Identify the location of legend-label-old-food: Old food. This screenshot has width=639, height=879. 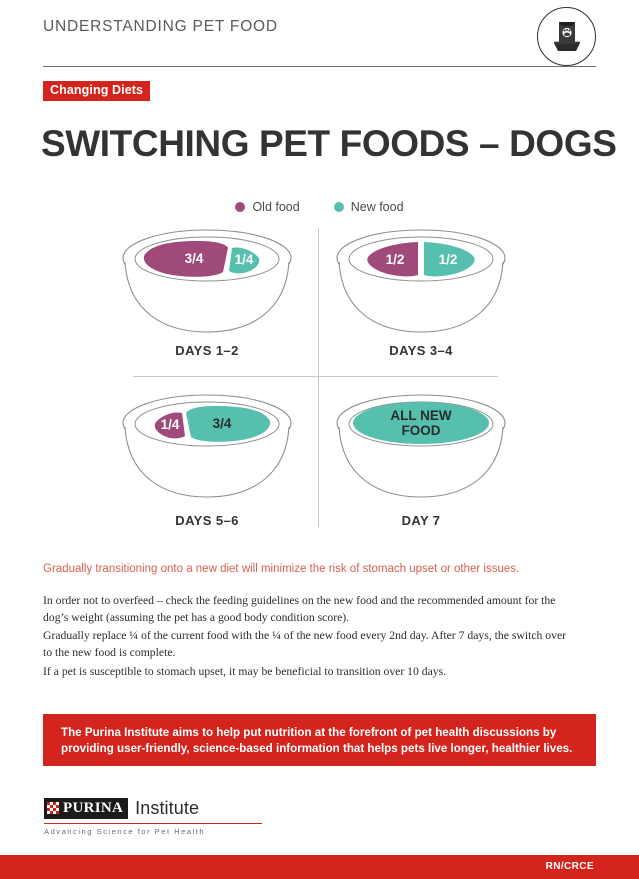
(276, 207).